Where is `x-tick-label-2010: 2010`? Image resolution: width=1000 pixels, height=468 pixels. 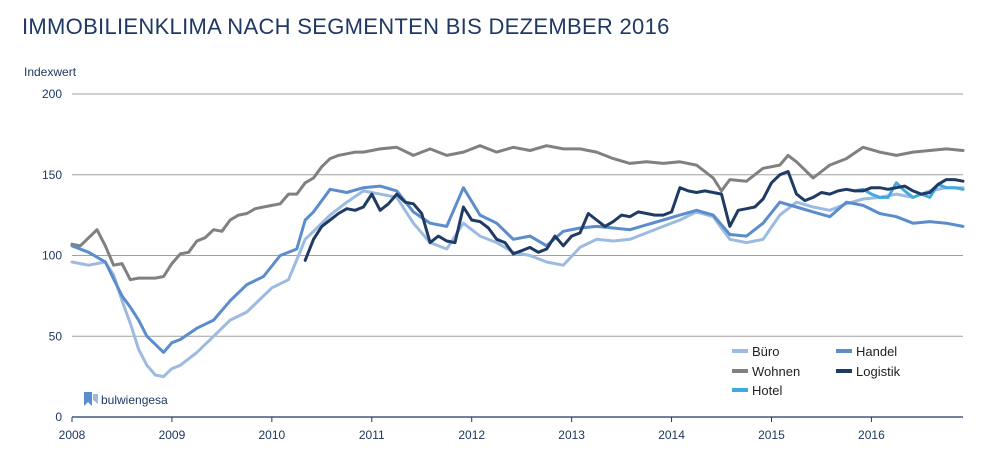 x-tick-label-2010: 2010 is located at coordinates (271, 435).